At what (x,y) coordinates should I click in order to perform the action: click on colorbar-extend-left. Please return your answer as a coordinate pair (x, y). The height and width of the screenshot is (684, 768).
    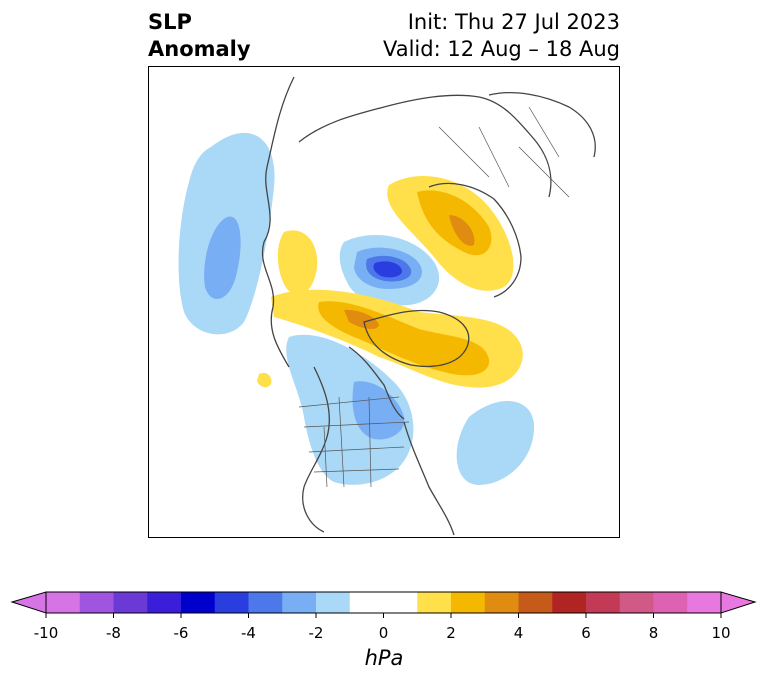
    Looking at the image, I should click on (28, 602).